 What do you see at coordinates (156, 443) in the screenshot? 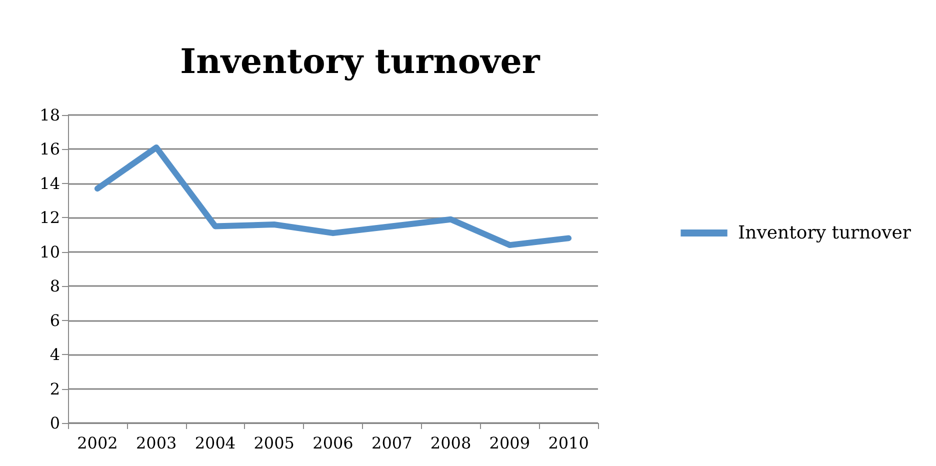
I see `x-tick-label: 2003` at bounding box center [156, 443].